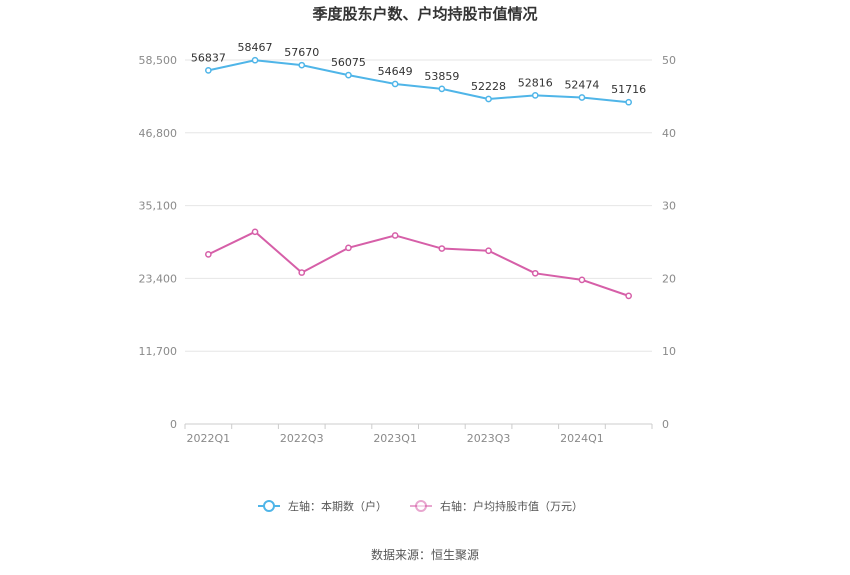 This screenshot has height=575, width=850. What do you see at coordinates (581, 84) in the screenshot?
I see `data-label: 52474` at bounding box center [581, 84].